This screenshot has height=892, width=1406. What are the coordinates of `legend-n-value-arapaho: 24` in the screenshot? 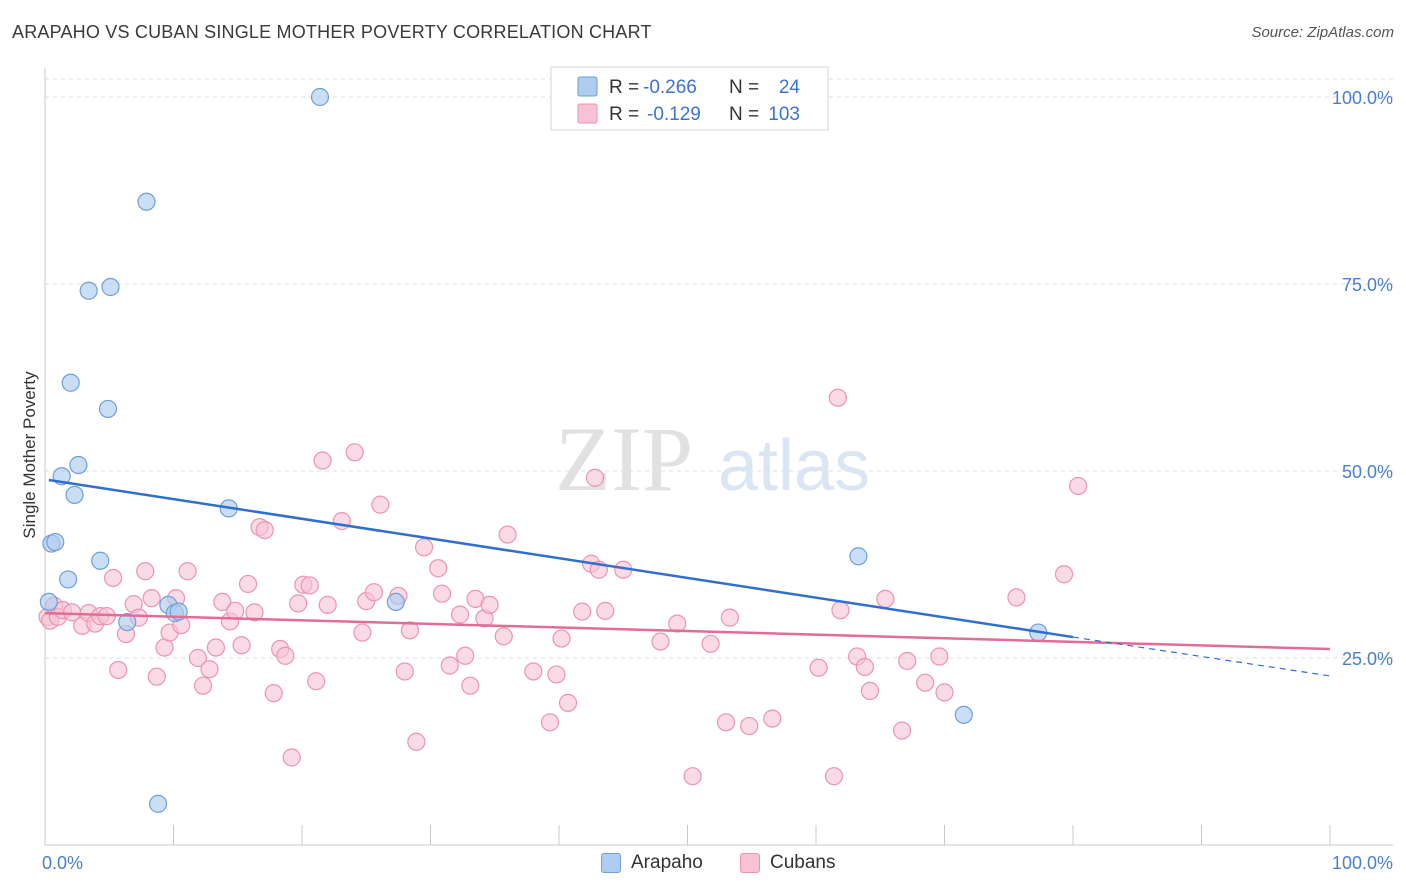 It's located at (790, 87).